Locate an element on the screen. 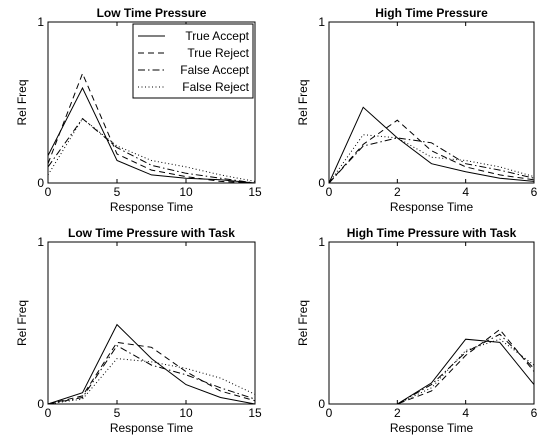  legend-label: False Reject is located at coordinates (215, 87).